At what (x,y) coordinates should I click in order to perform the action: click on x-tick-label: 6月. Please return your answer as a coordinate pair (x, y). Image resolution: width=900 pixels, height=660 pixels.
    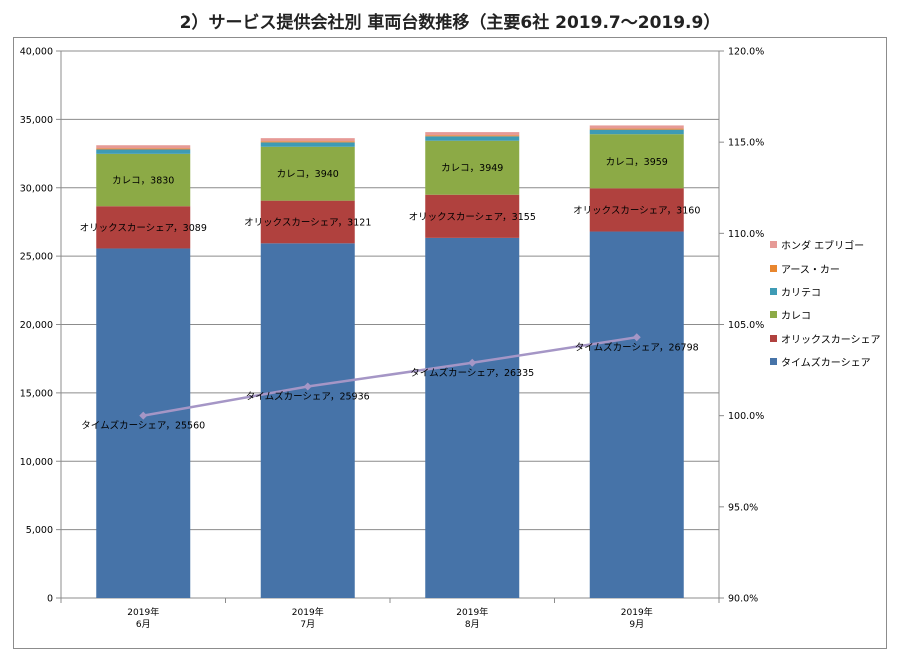
    Looking at the image, I should click on (143, 624).